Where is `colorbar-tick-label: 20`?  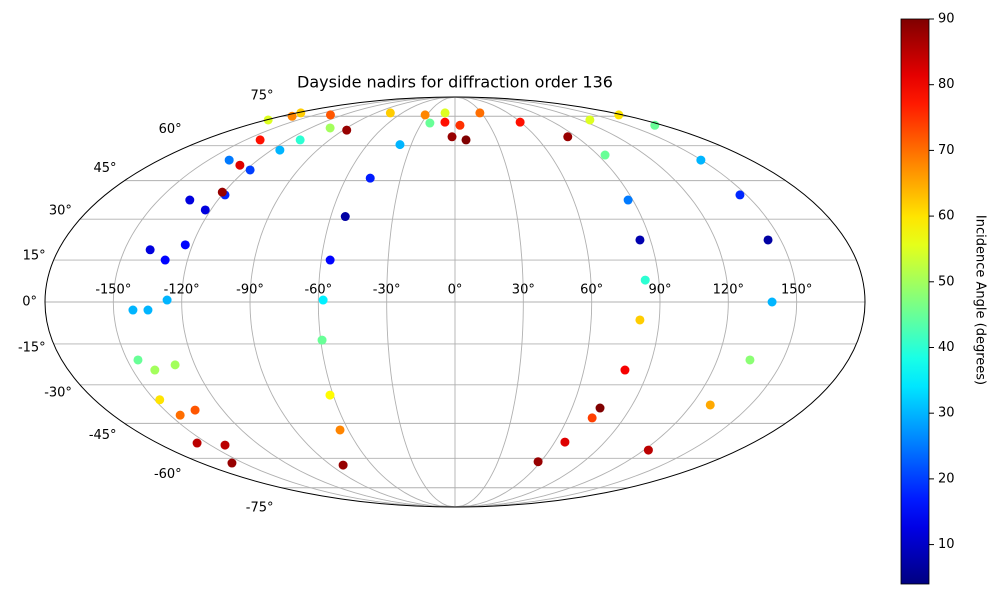 colorbar-tick-label: 20 is located at coordinates (946, 478).